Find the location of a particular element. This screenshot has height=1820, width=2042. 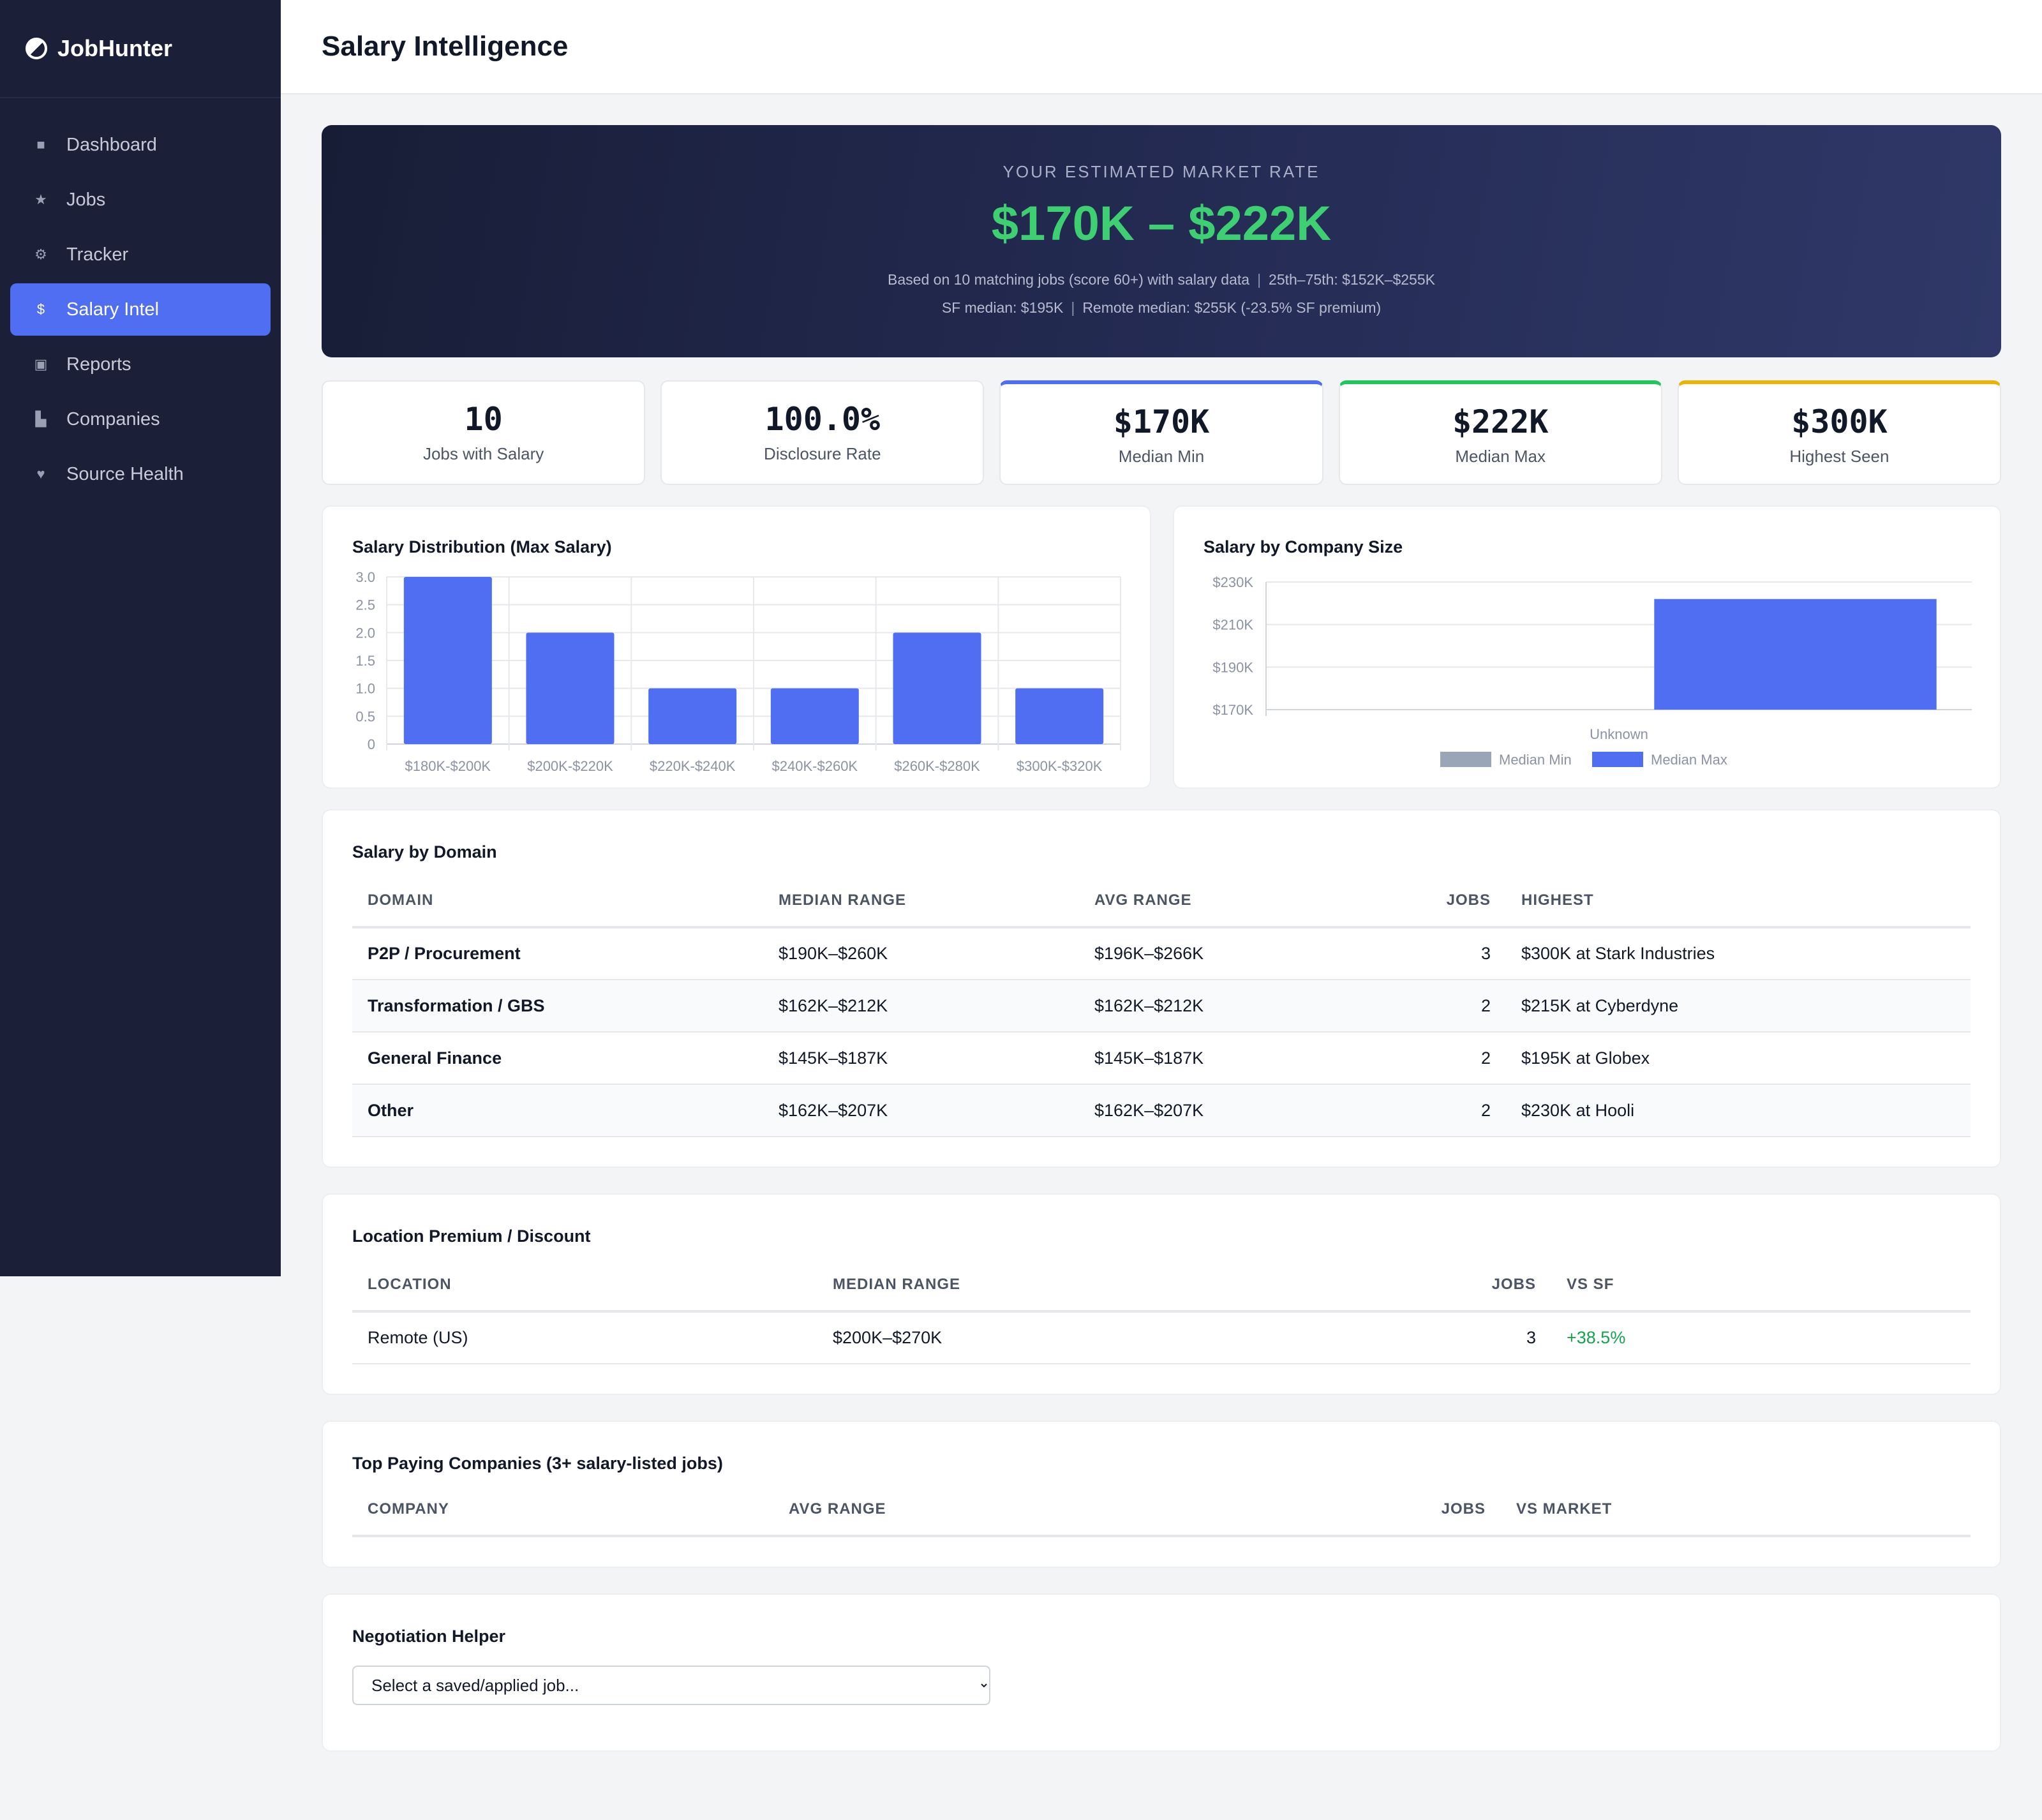

stat-median-max: $222K Median Max is located at coordinates (1500, 432).